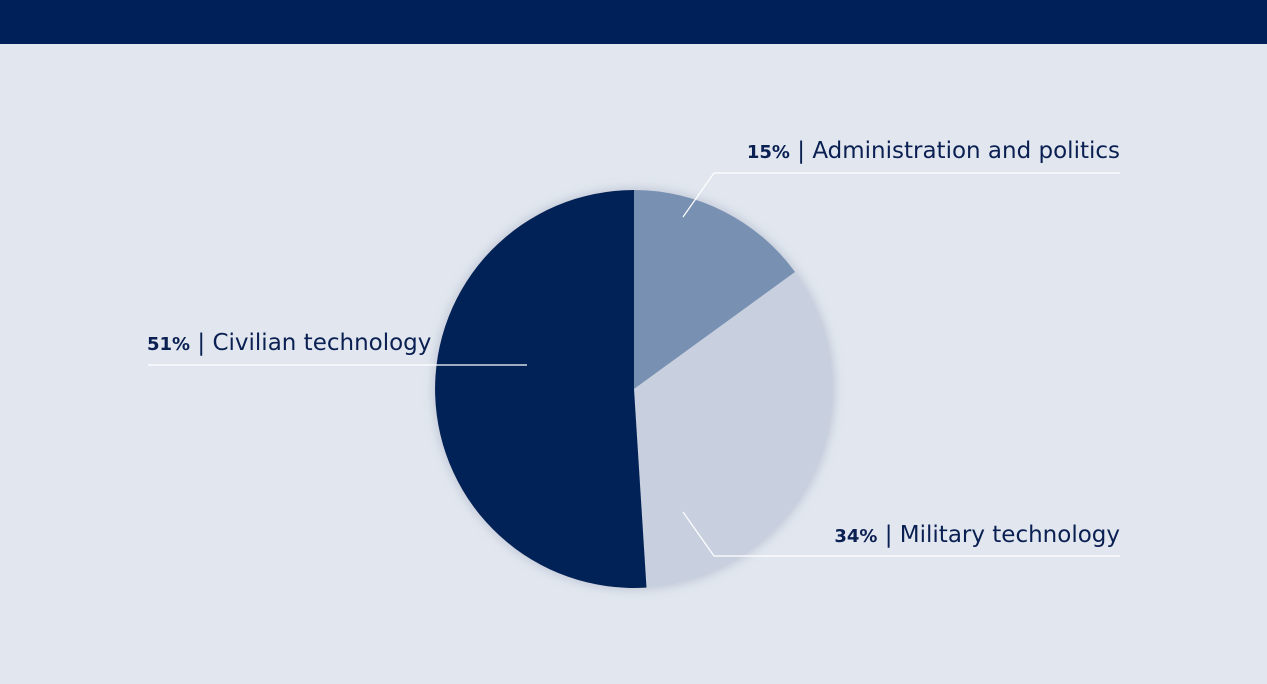  I want to click on leader-line-administration, so click(901, 195).